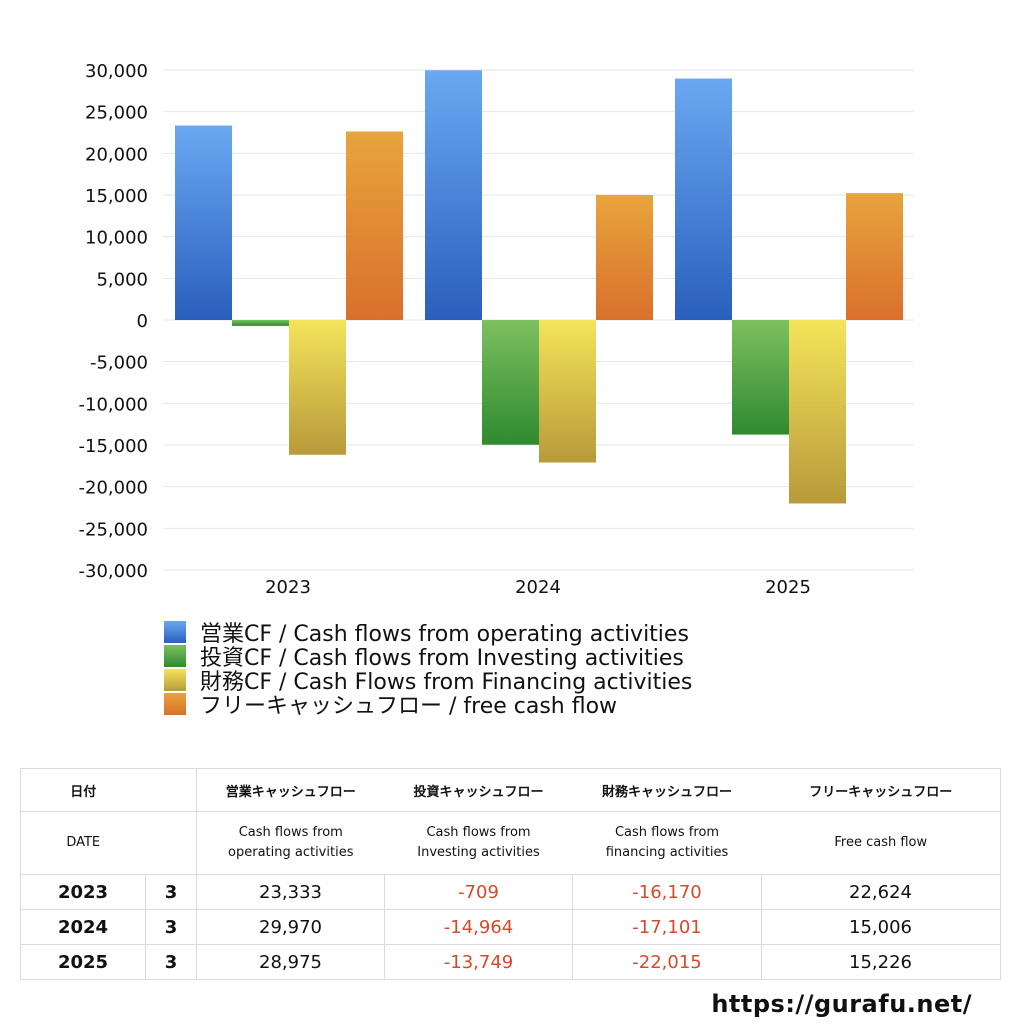 The width and height of the screenshot is (1024, 1024). I want to click on row-financing: -17,101, so click(667, 927).